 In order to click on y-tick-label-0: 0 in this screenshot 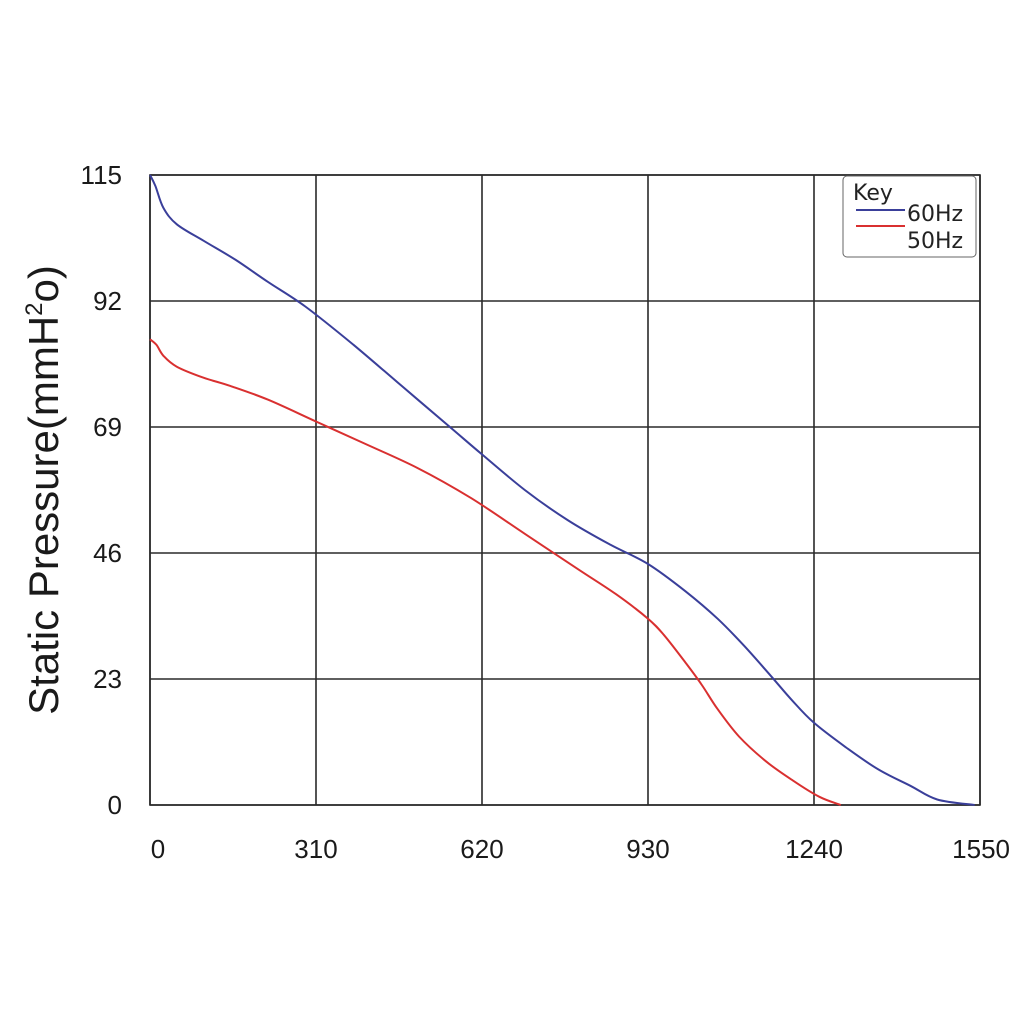, I will do `click(115, 805)`.